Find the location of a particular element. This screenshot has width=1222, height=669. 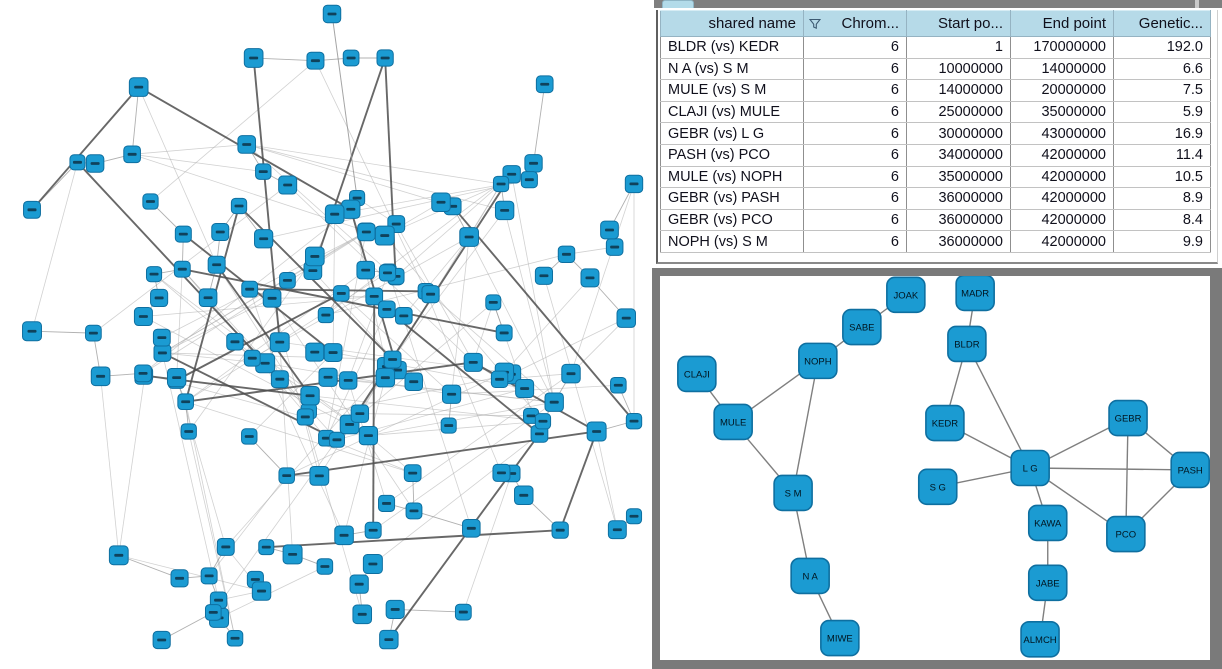

table-row: MULE (vs) NOPH 6 35000000 42000000 10.5 is located at coordinates (935, 177).